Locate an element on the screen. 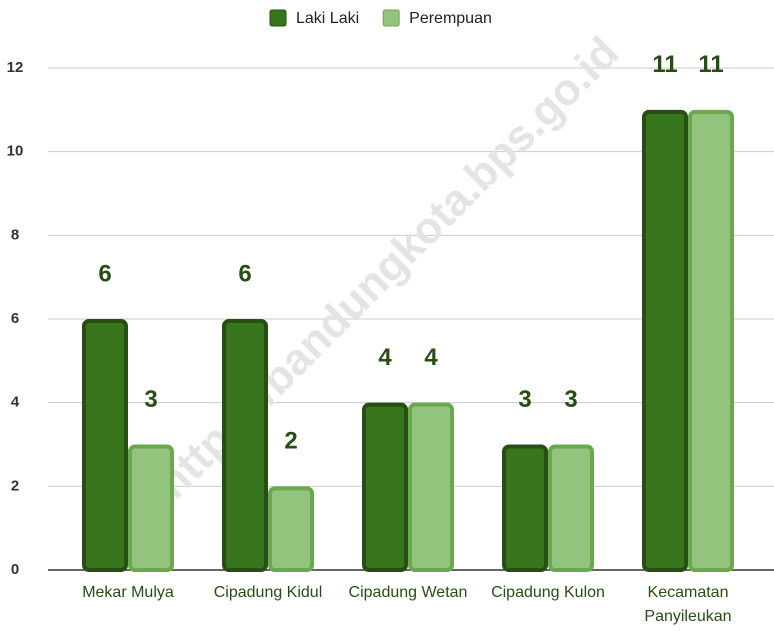 This screenshot has height=631, width=774. y-tick-label: 0 is located at coordinates (15, 569).